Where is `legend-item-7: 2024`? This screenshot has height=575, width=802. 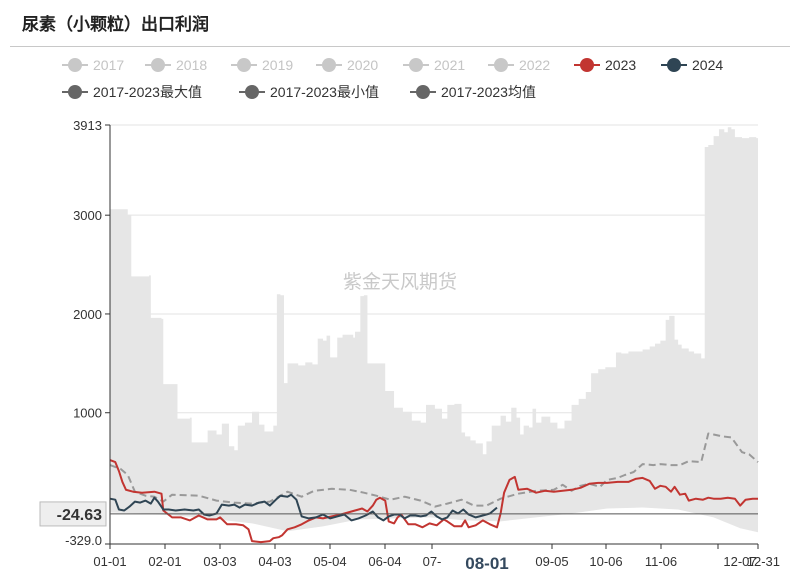
legend-item-7: 2024 is located at coordinates (692, 65).